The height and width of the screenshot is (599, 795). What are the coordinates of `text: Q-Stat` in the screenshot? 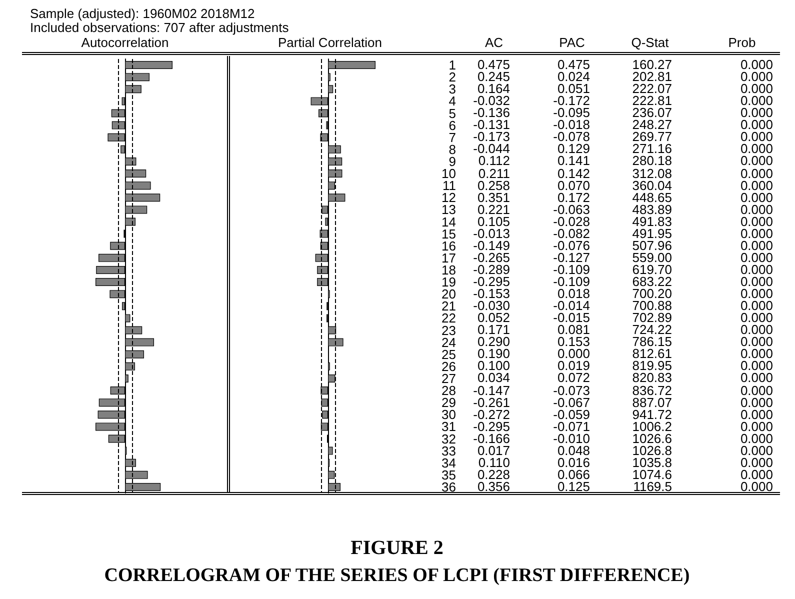 It's located at (650, 42).